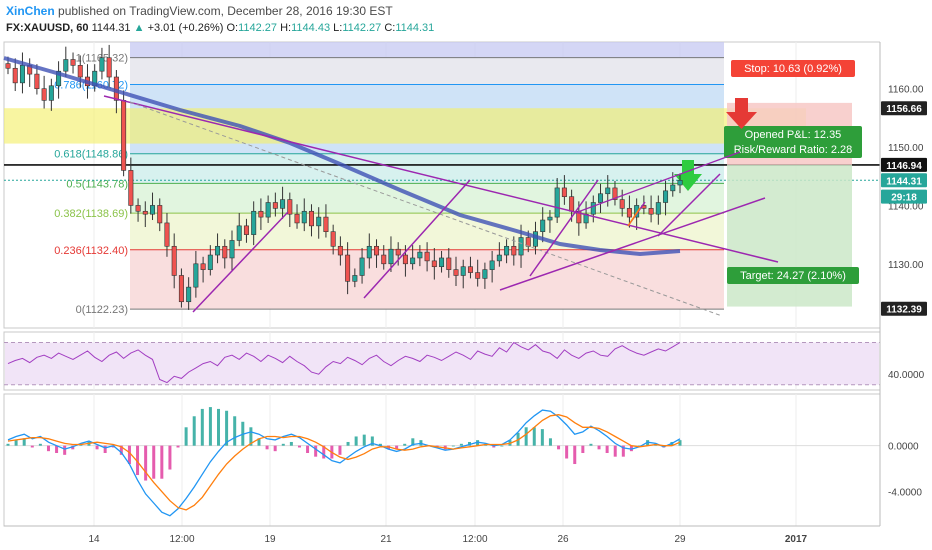  I want to click on author-link: XinChen, so click(30, 11).